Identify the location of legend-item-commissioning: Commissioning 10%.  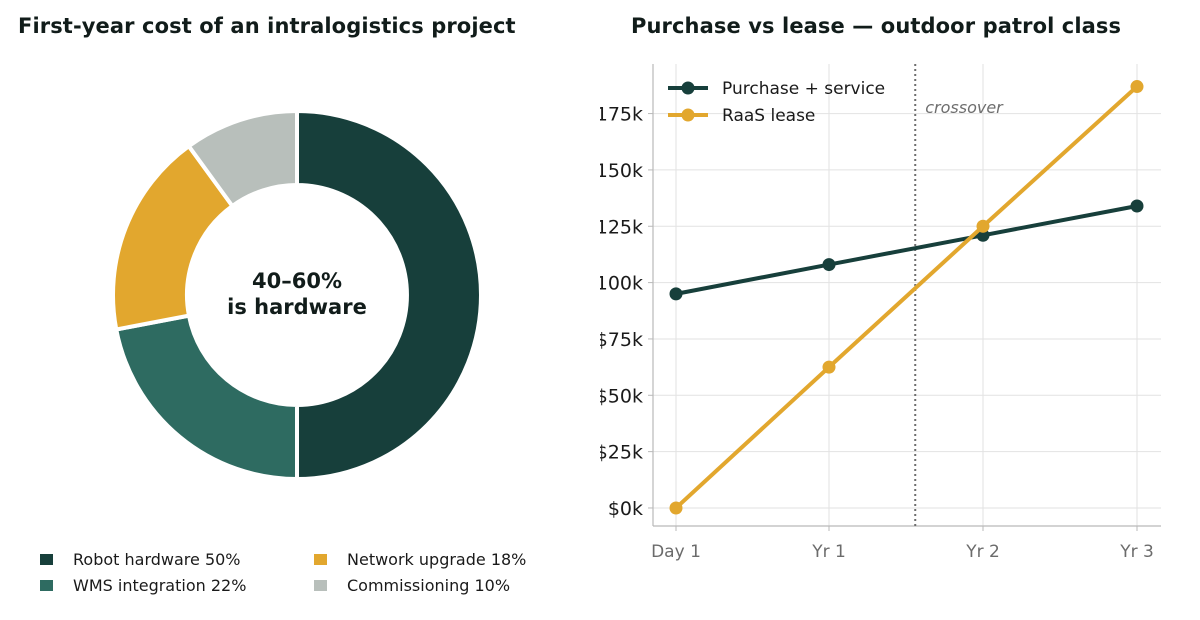
(412, 585).